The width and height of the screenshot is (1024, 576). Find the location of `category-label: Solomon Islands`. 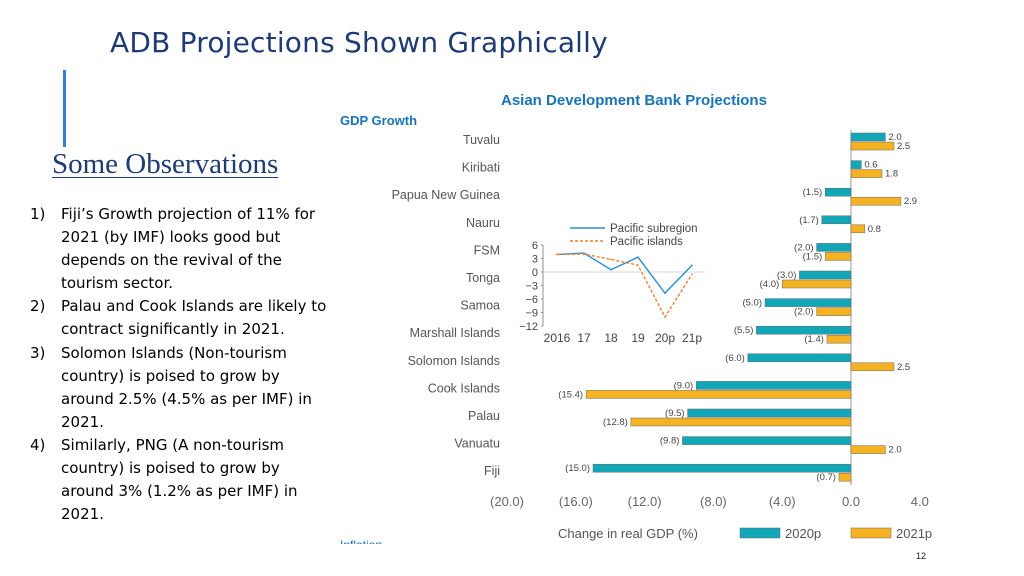

category-label: Solomon Islands is located at coordinates (454, 361).